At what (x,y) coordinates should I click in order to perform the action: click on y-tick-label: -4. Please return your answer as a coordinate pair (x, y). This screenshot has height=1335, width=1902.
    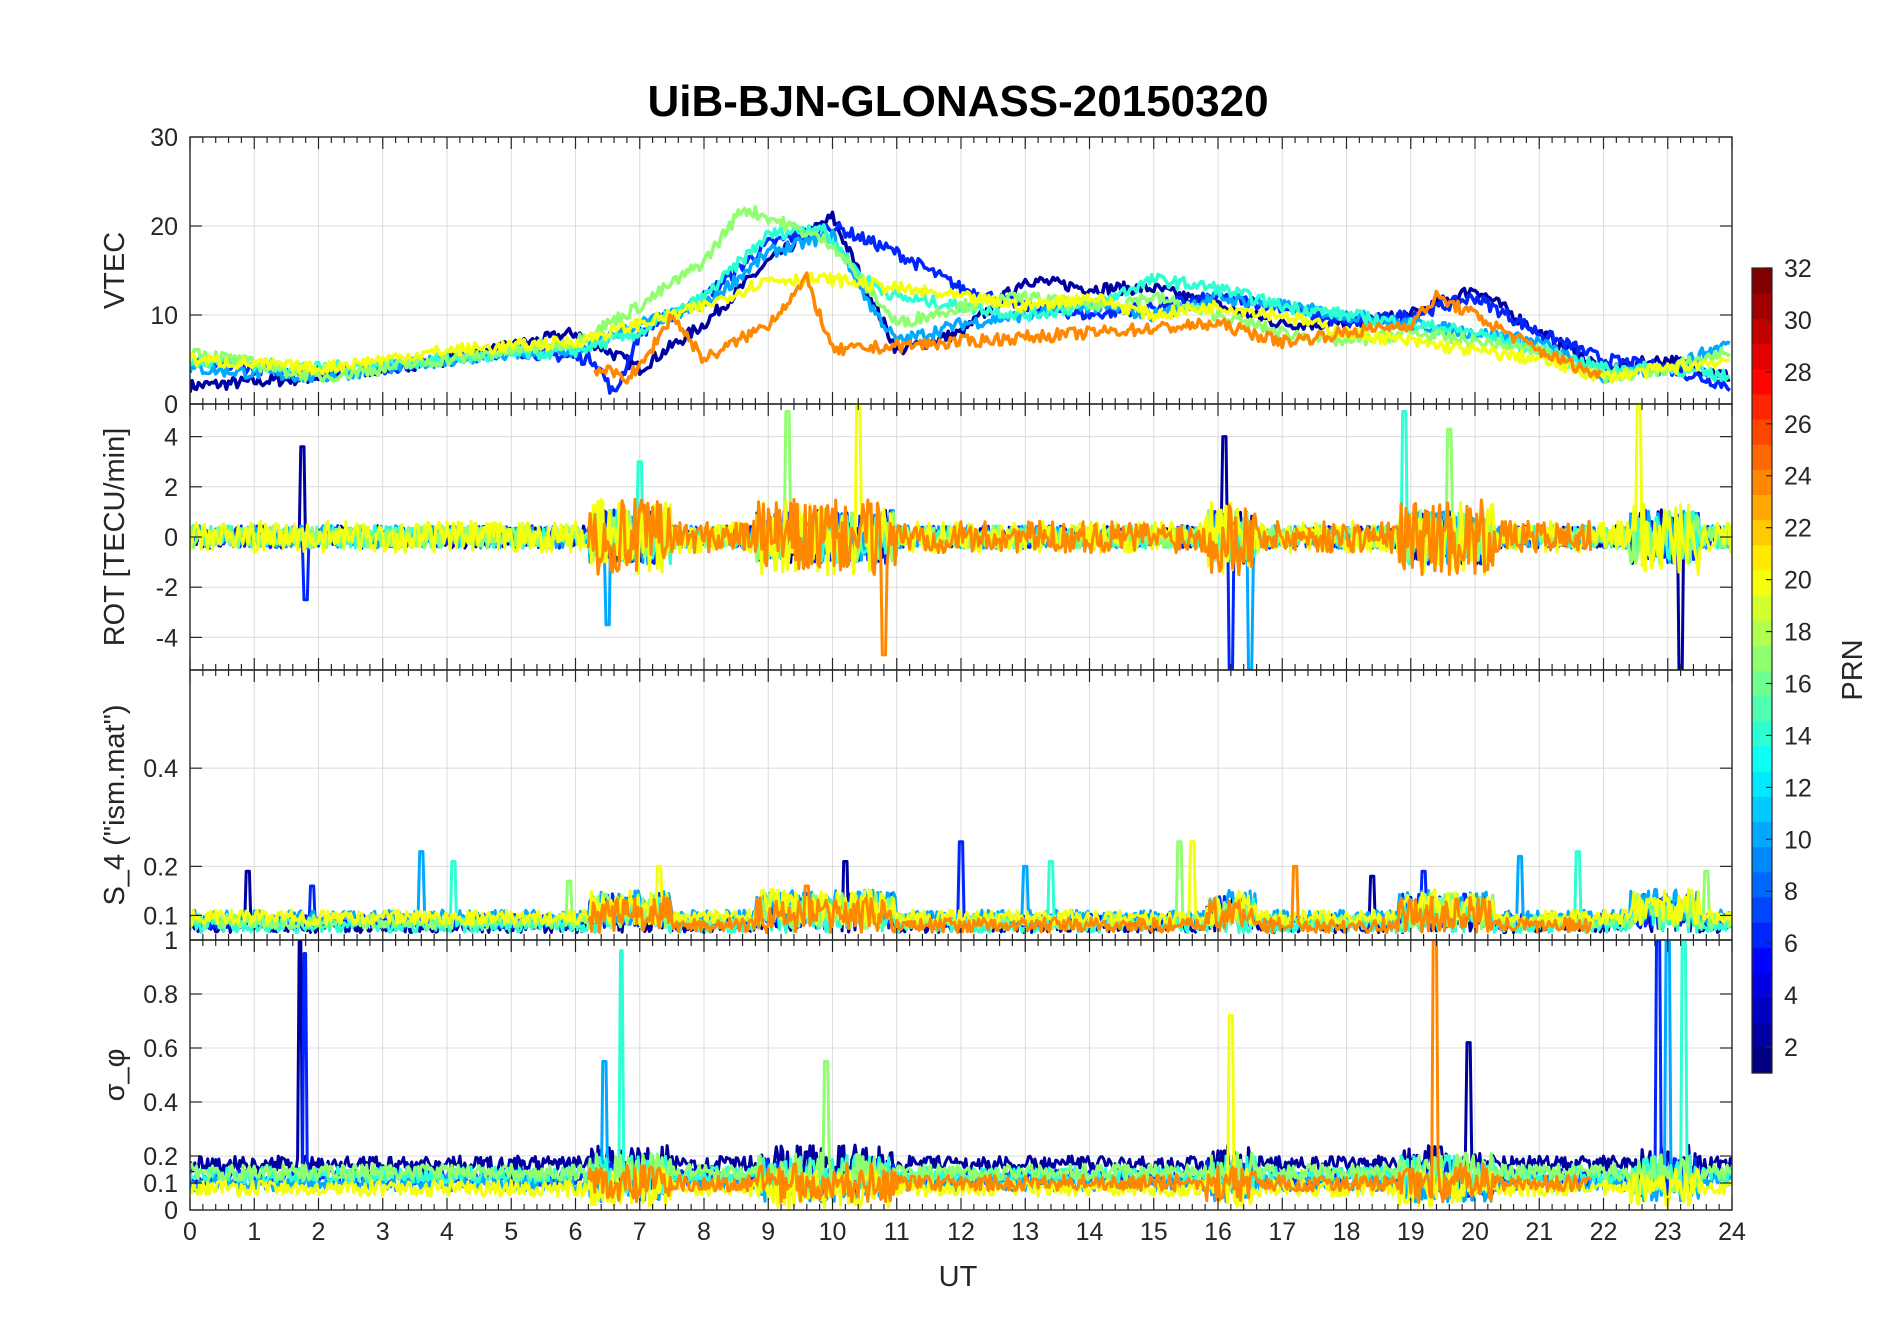
    Looking at the image, I should click on (167, 638).